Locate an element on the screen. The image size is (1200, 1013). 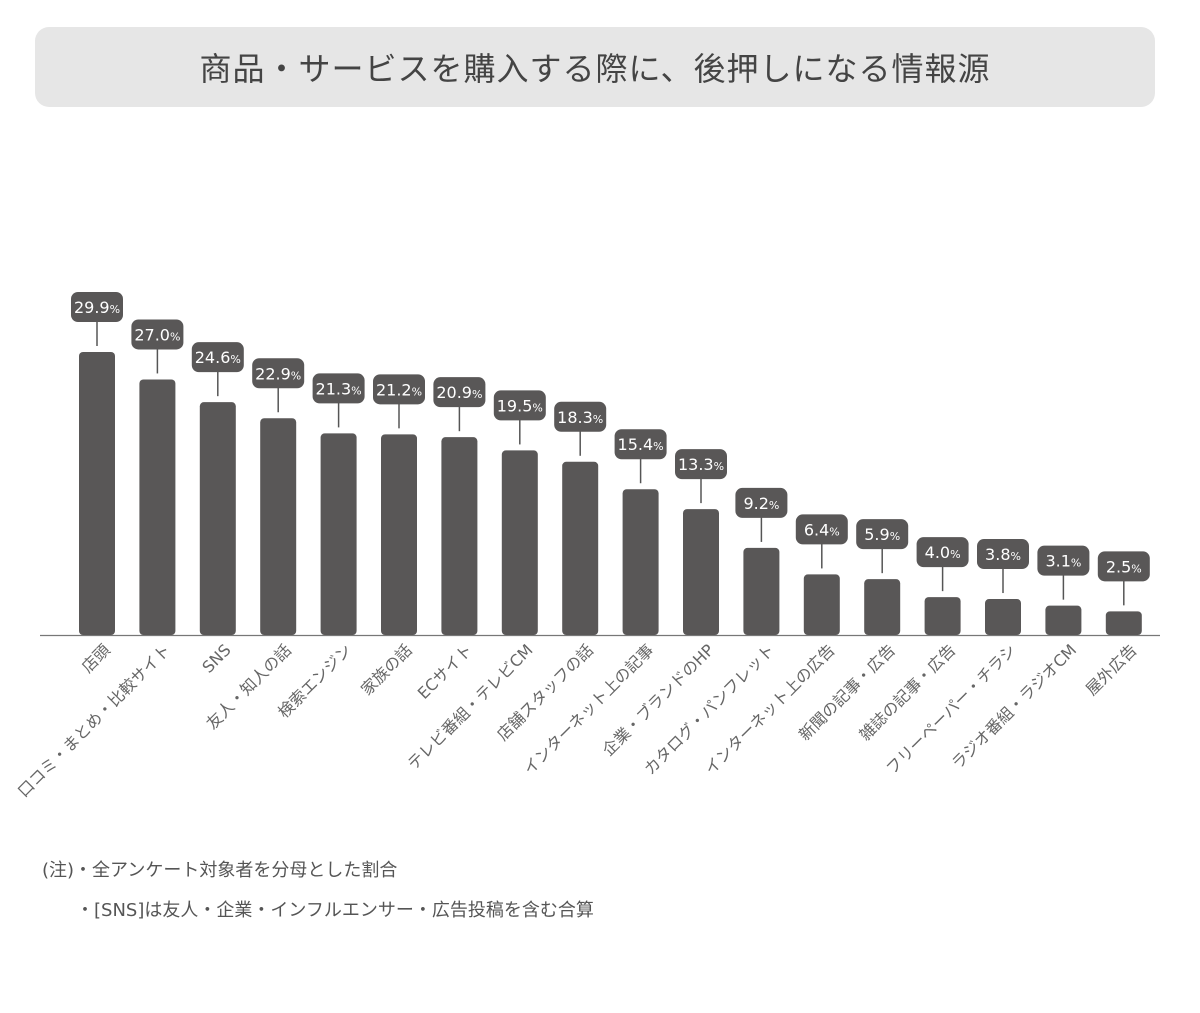
value-label: 3.1% is located at coordinates (1063, 561).